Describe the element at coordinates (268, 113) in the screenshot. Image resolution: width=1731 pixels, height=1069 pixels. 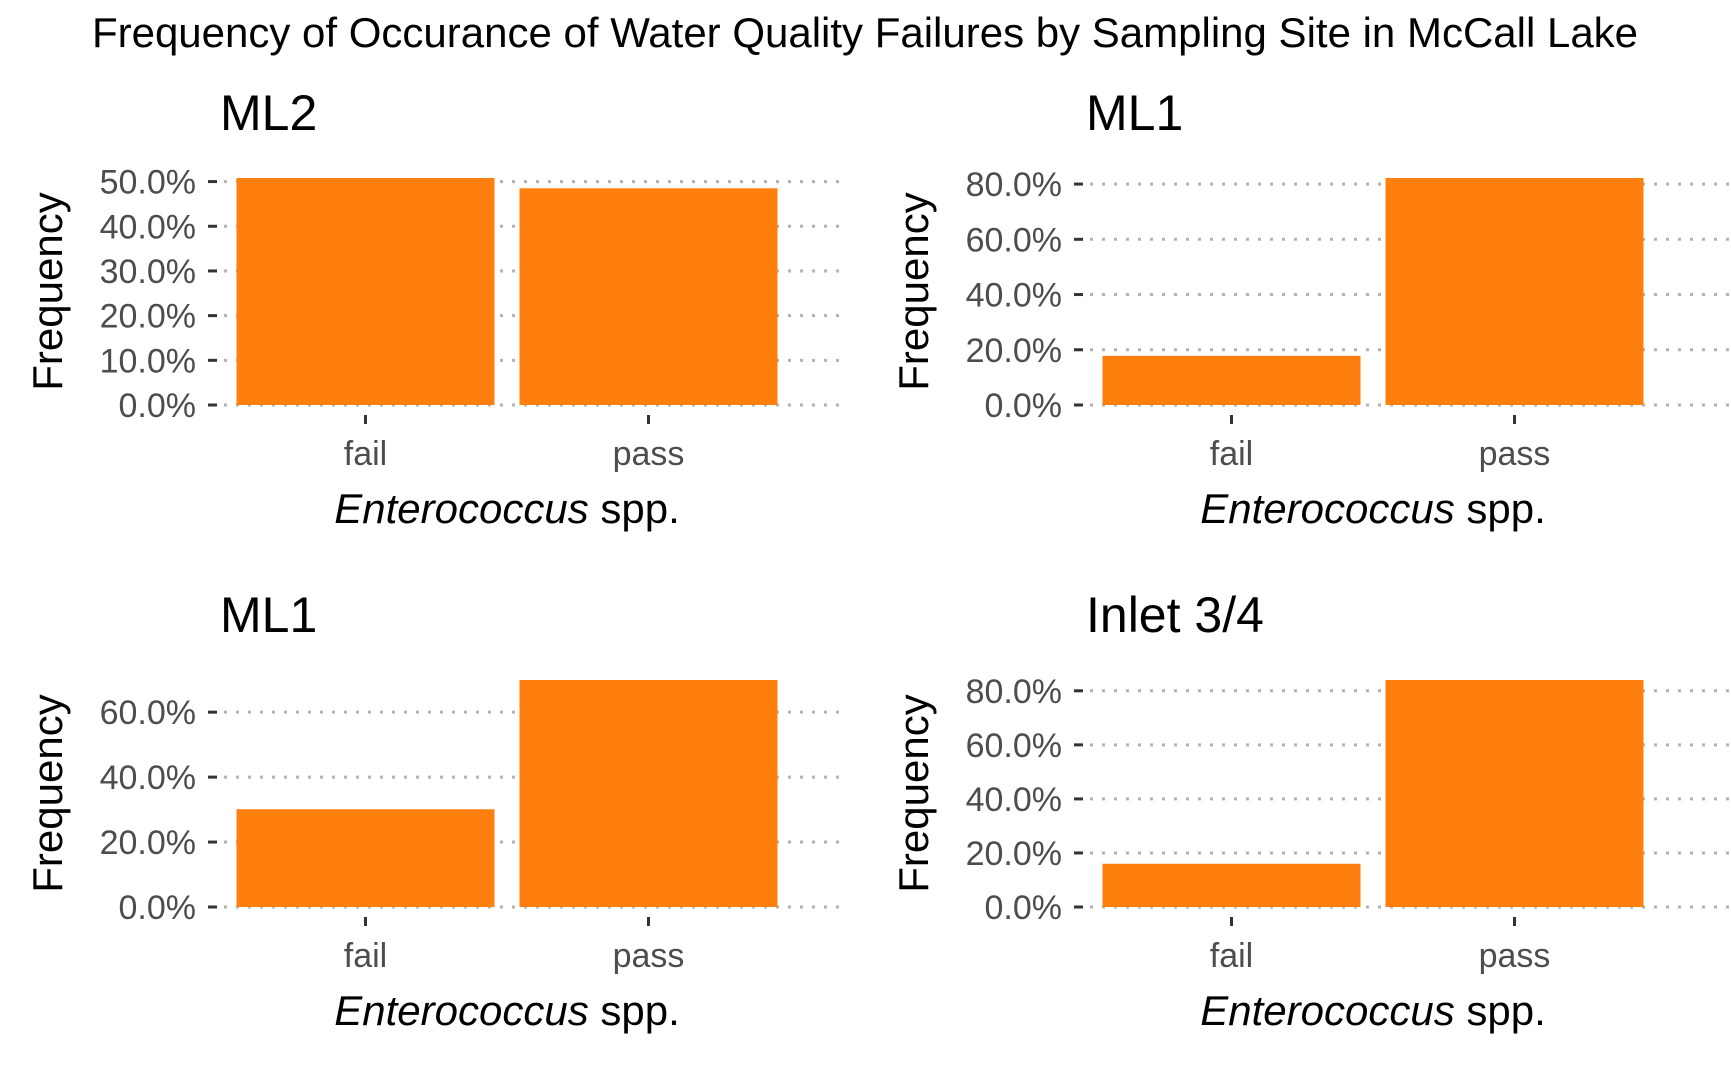
I see `panel-title: ML2` at that location.